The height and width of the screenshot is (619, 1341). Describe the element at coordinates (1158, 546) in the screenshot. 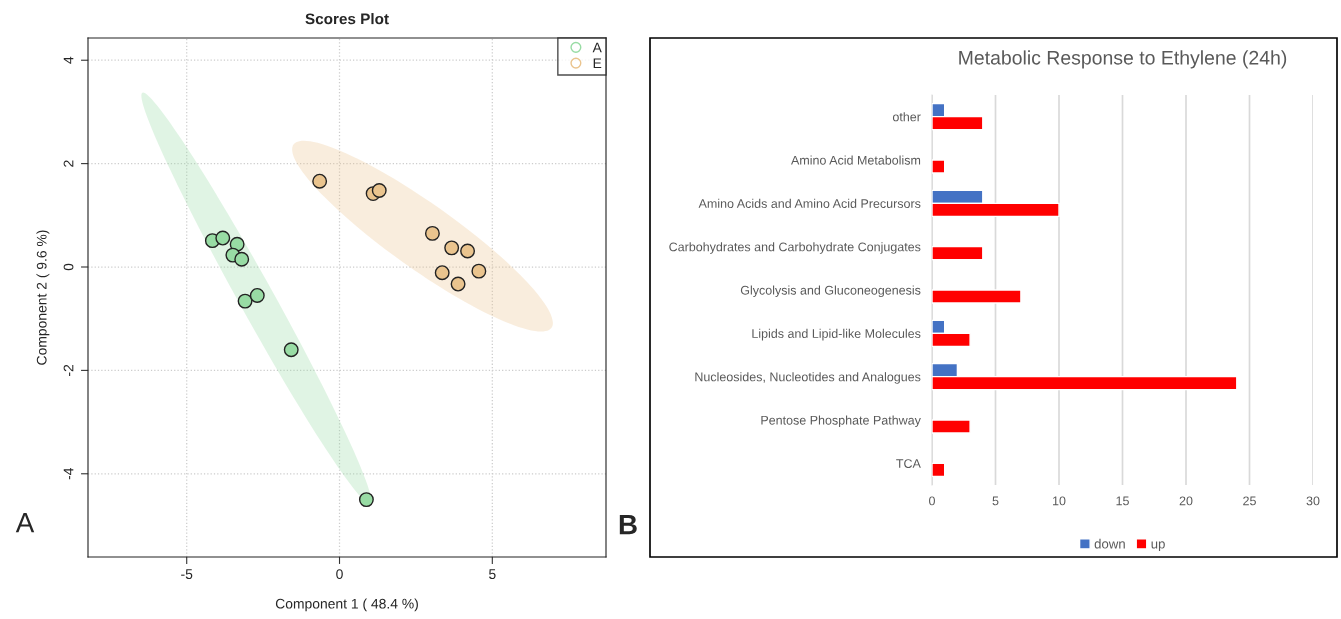

I see `legend-label: up` at that location.